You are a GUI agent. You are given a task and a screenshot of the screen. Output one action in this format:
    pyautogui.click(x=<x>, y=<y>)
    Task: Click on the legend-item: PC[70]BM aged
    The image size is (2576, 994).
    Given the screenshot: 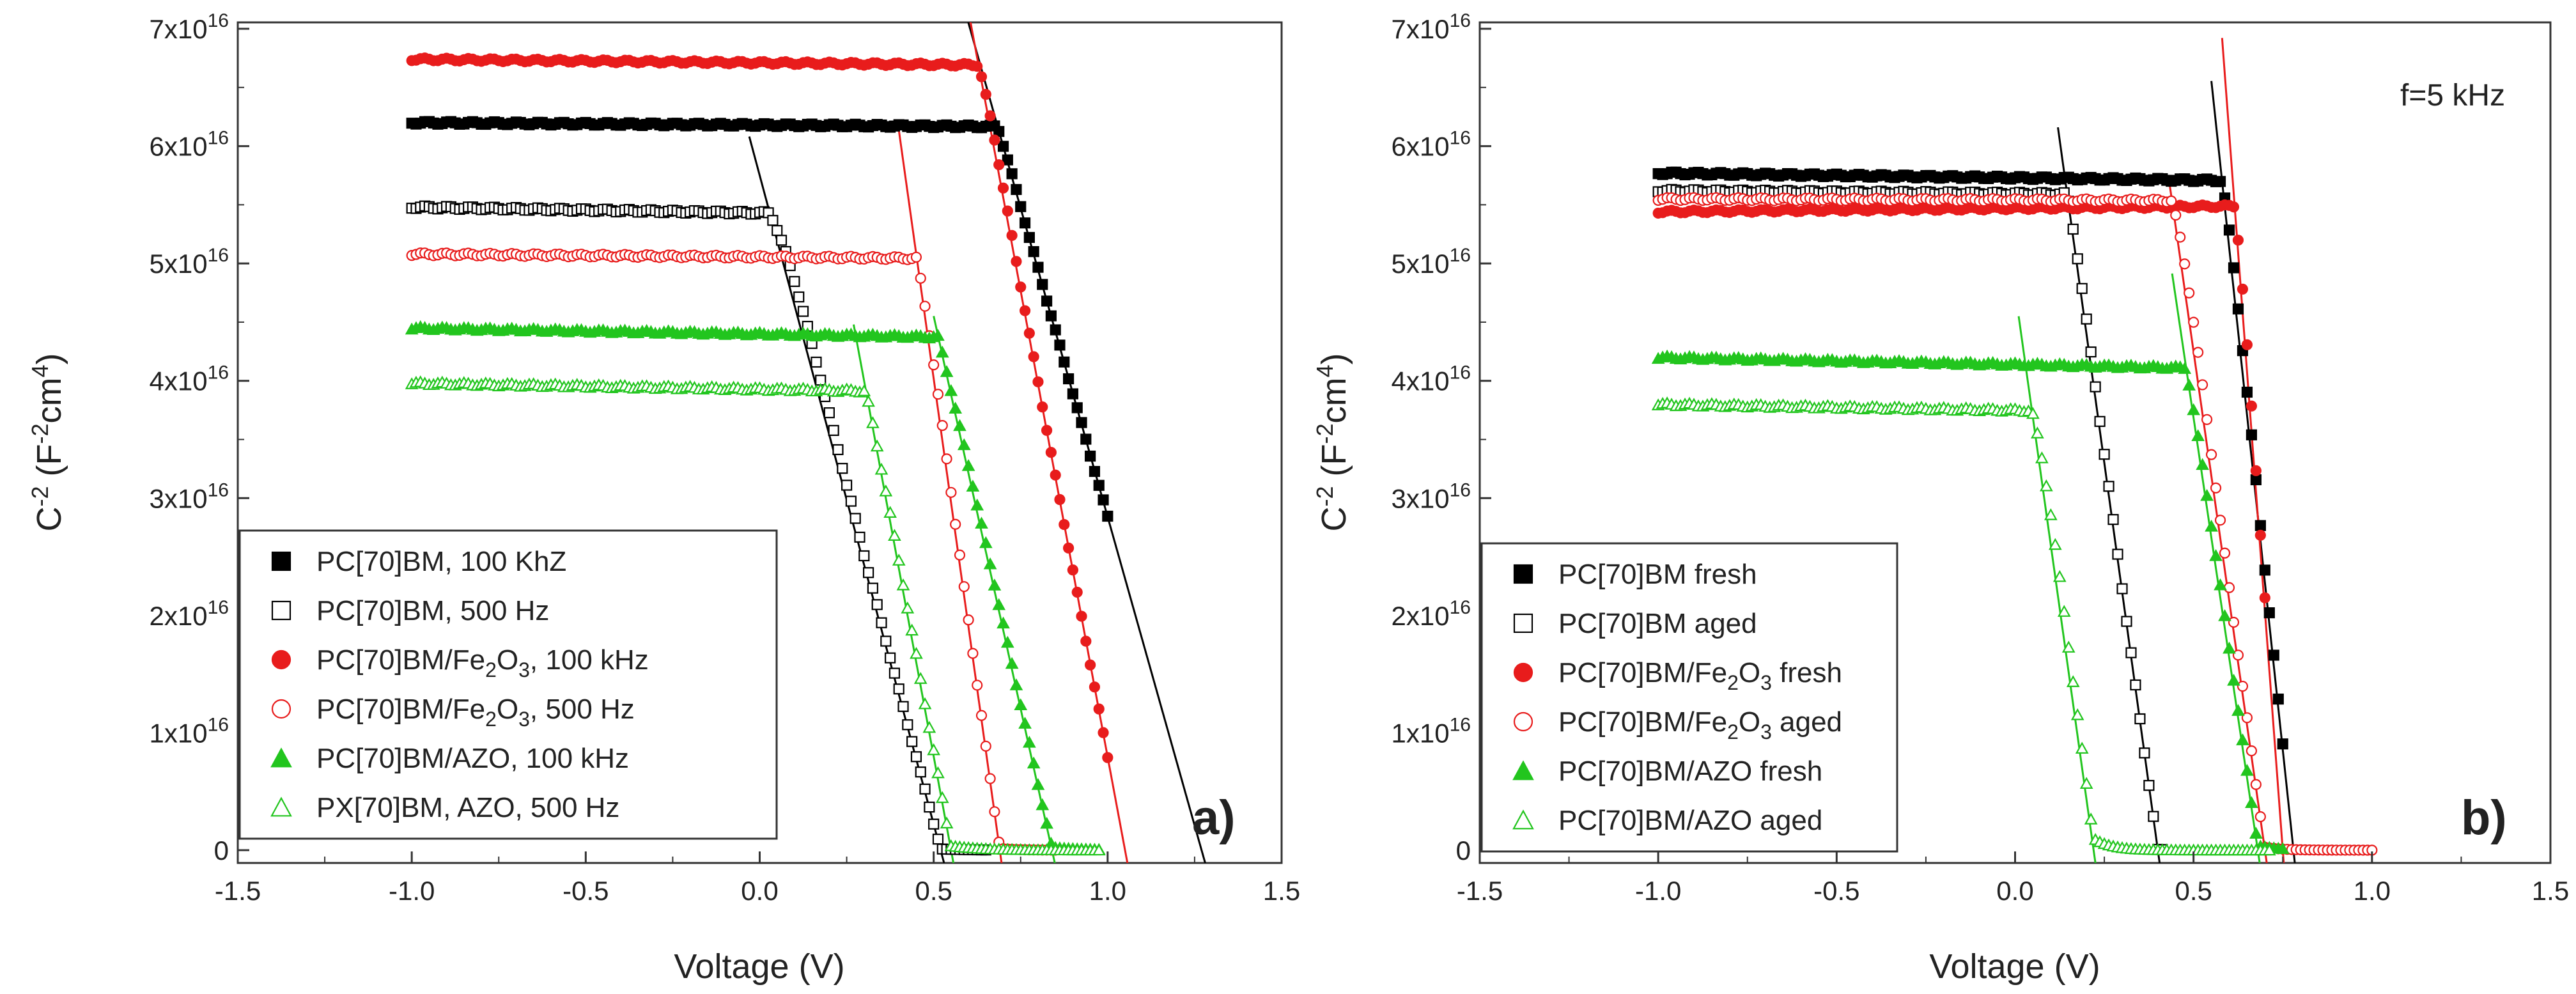 What is the action you would take?
    pyautogui.click(x=1635, y=623)
    